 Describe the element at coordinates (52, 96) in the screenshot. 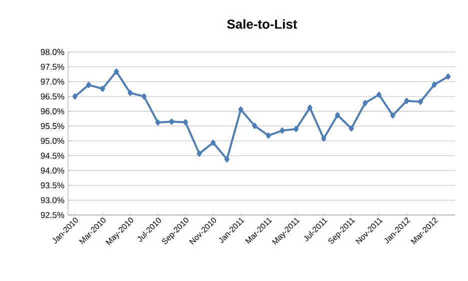

I see `y-tick-label: 96.5%` at that location.